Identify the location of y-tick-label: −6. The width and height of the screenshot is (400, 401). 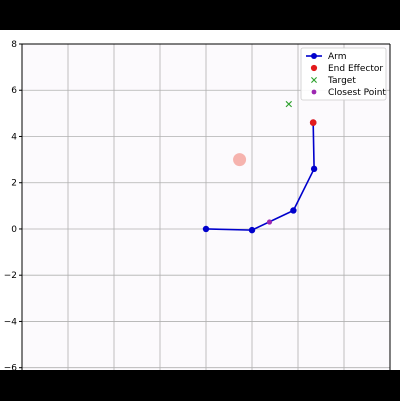
(11, 369).